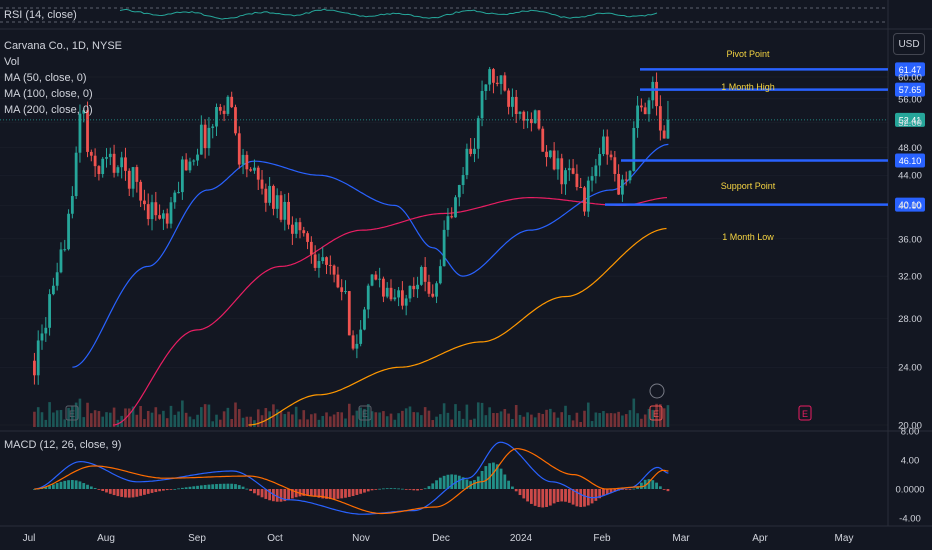  Describe the element at coordinates (45, 78) in the screenshot. I see `ma50-label: MA (50, close, 0)` at that location.